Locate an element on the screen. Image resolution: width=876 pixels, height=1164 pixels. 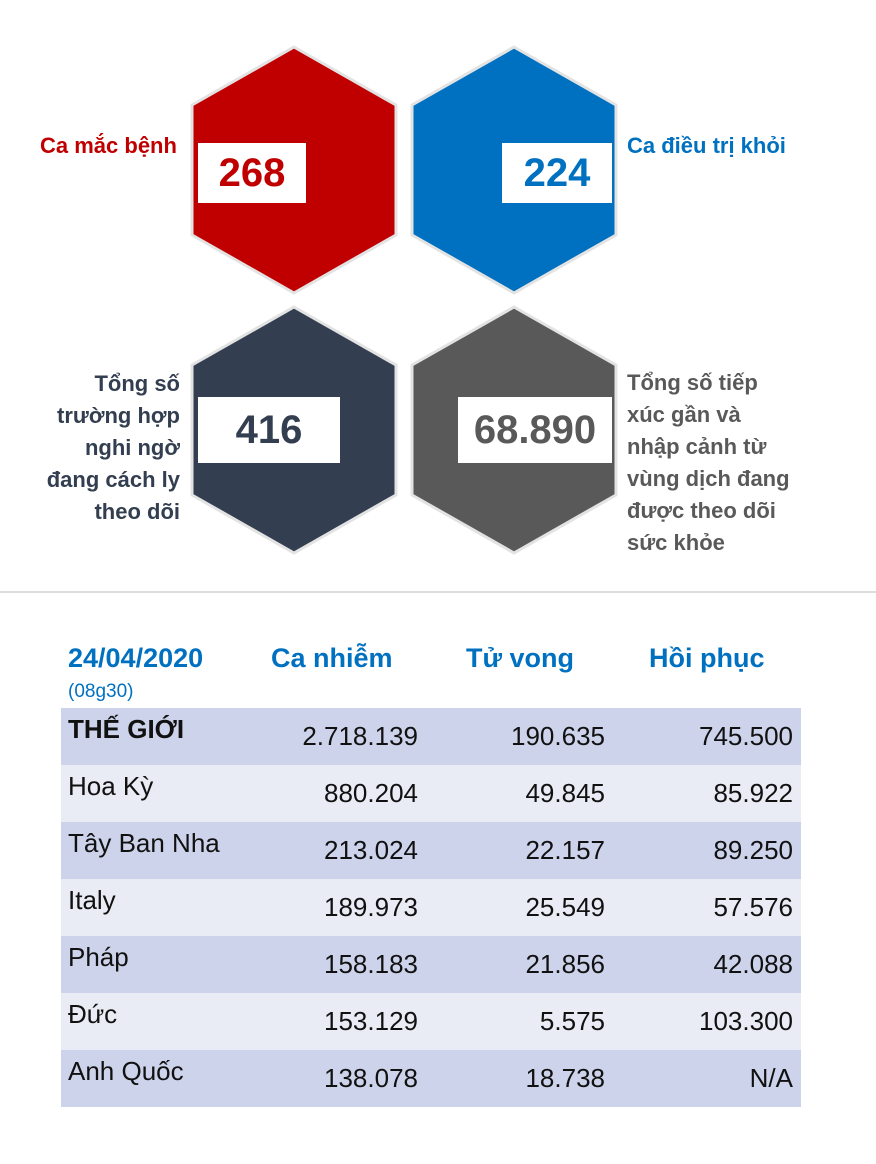
recovered-value: 85.922 is located at coordinates (753, 793).